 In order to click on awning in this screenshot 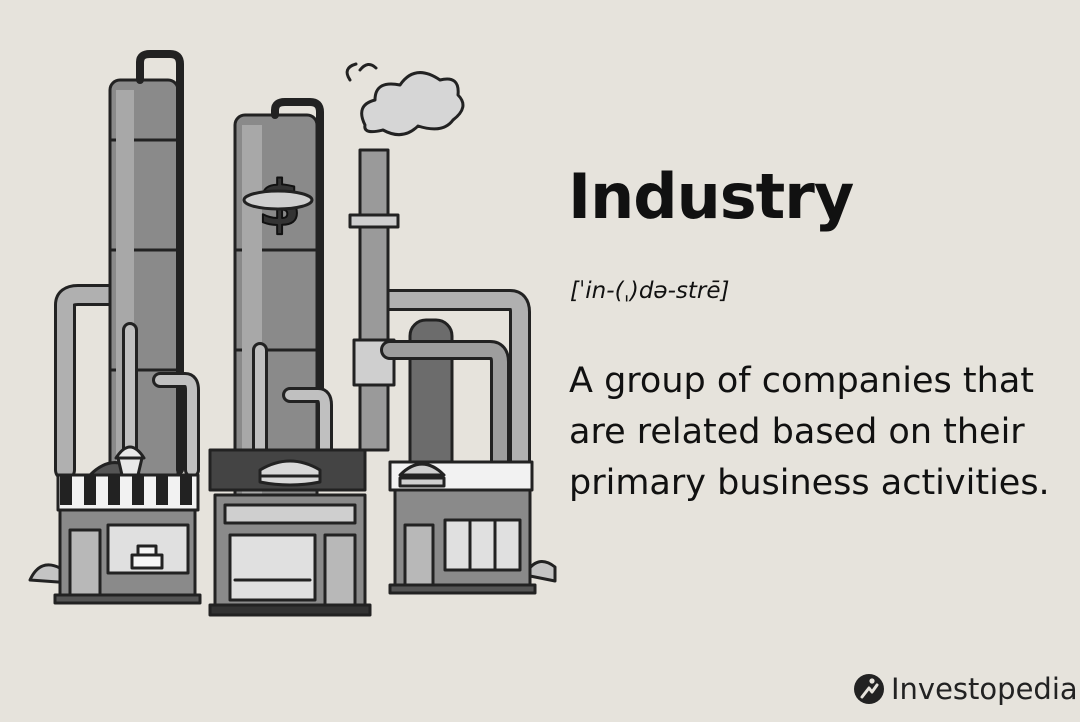, I will do `click(128, 492)`.